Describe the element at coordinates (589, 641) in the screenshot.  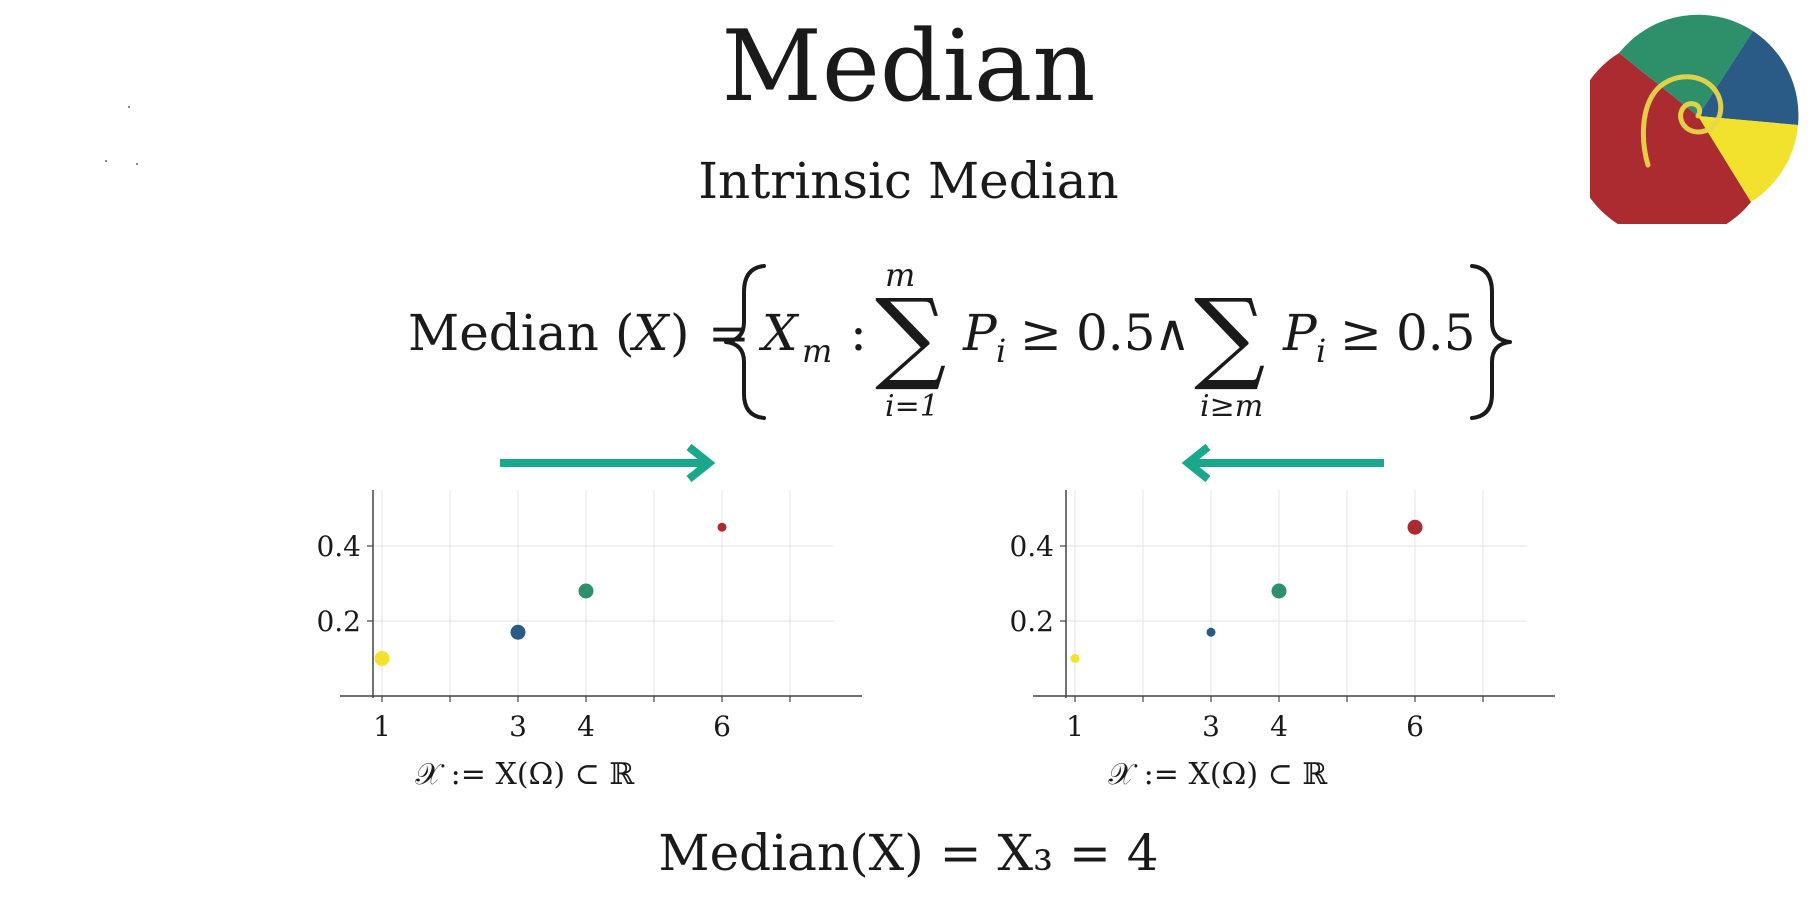
I see `scatter-chart-left: 1 3 4 6 0.2 0.4 𝒳 := X(Ω) ⊂ ℝ` at that location.